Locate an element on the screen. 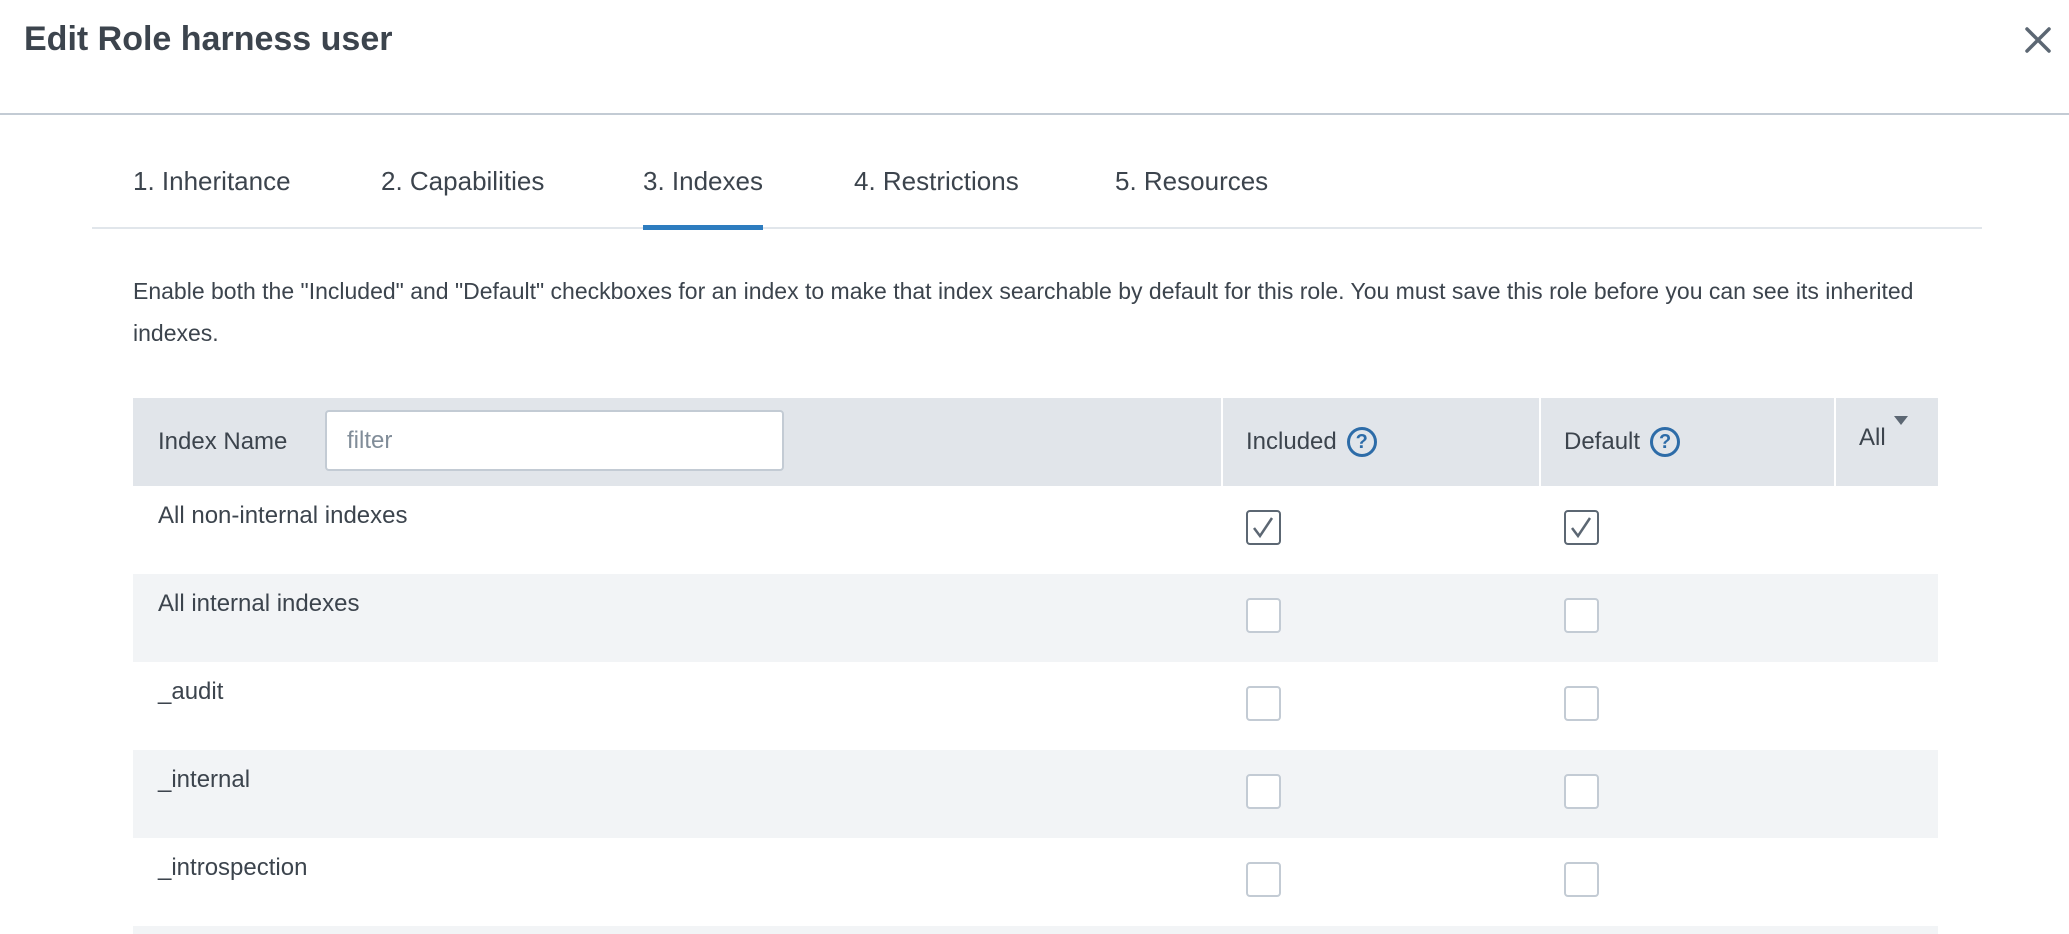  table-row is located at coordinates (1035, 930).